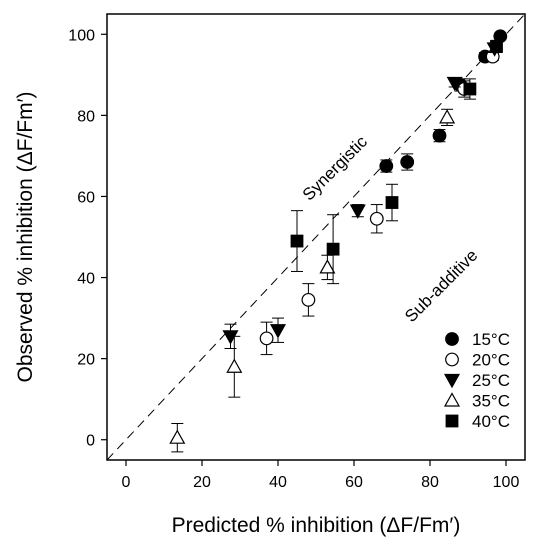 This screenshot has width=556, height=545. What do you see at coordinates (278, 482) in the screenshot?
I see `x-tick-label: 40` at bounding box center [278, 482].